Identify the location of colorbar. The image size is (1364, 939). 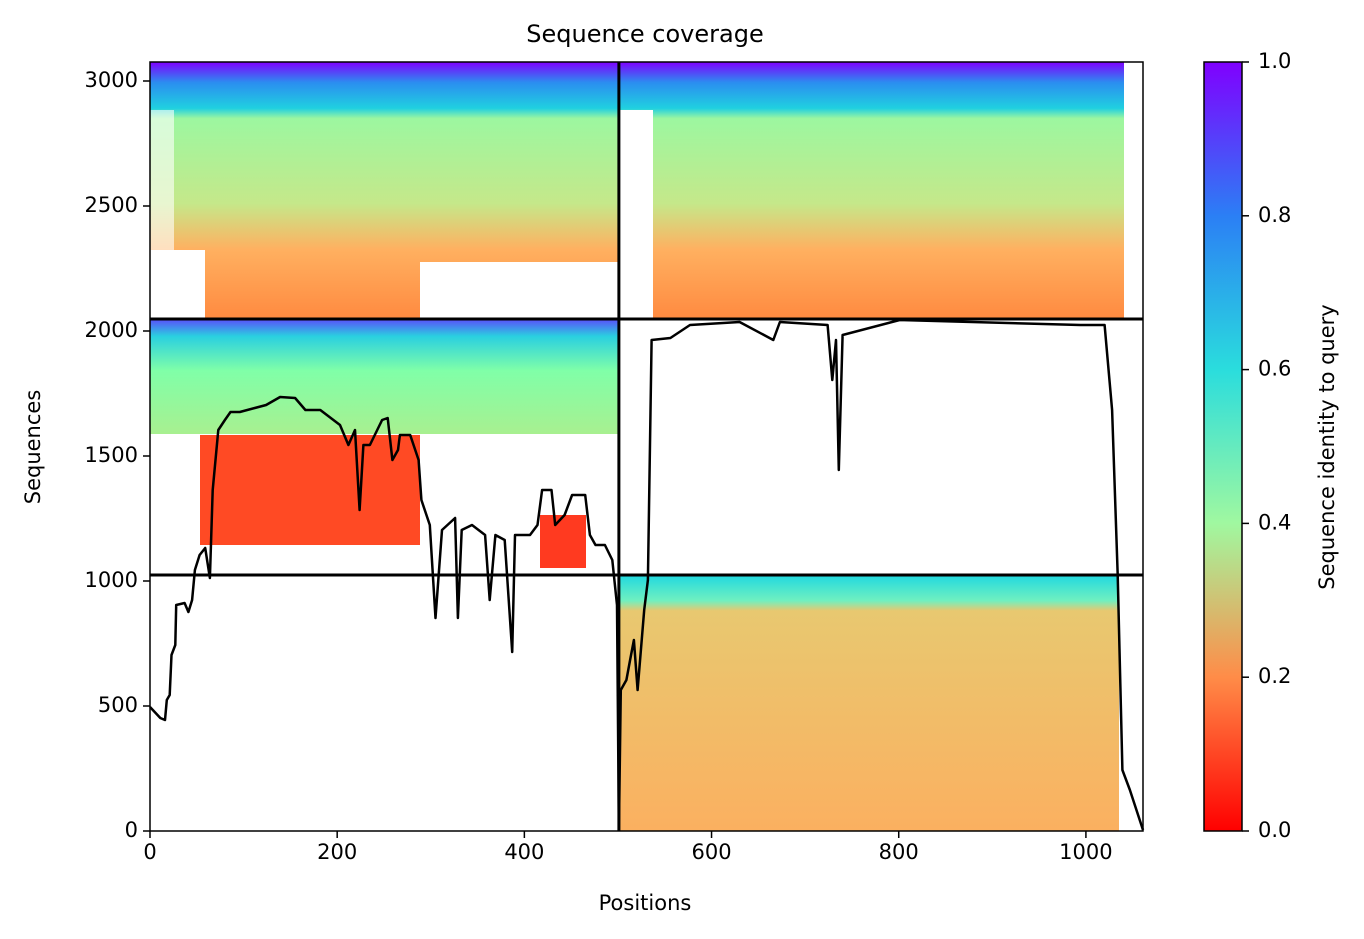
(1223, 446).